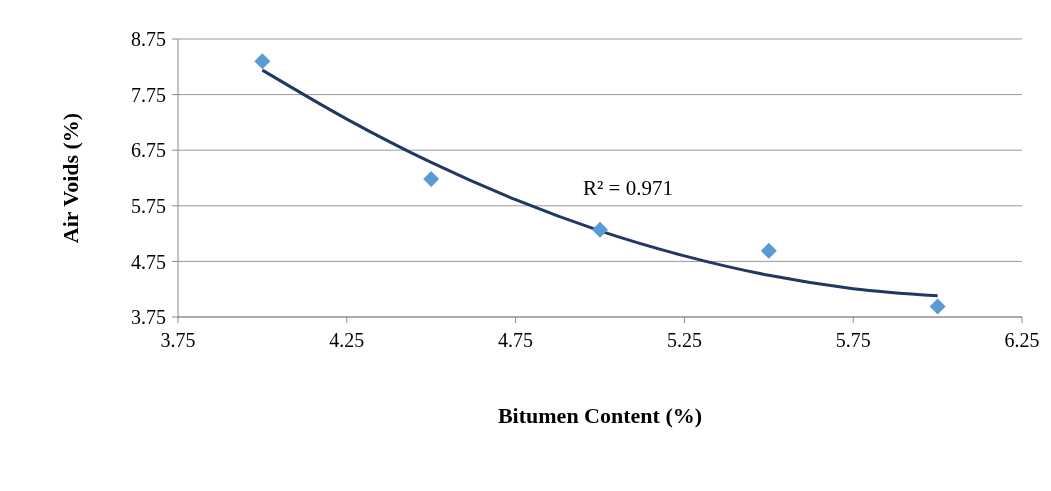 This screenshot has height=491, width=1051. I want to click on y-tick-label: 3.75, so click(148, 317).